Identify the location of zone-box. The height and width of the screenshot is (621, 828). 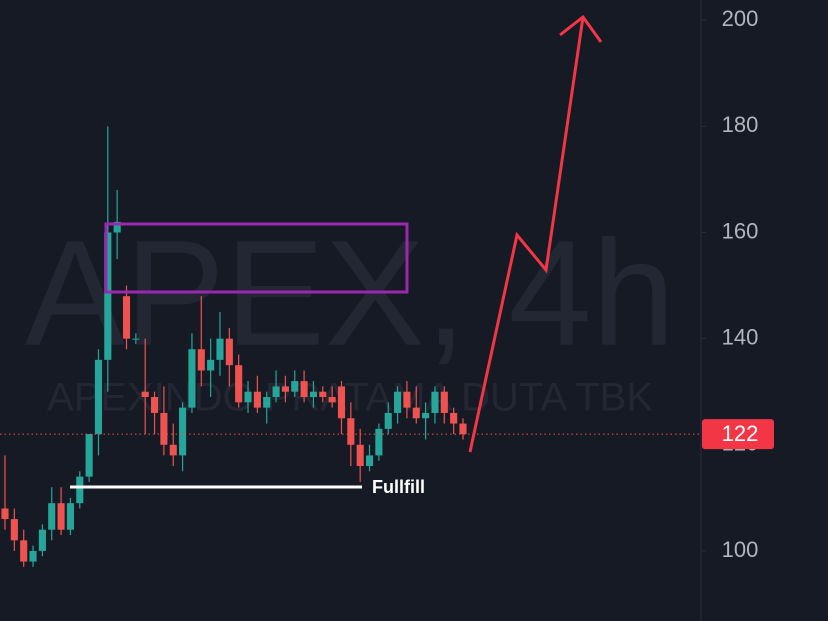
(256, 258).